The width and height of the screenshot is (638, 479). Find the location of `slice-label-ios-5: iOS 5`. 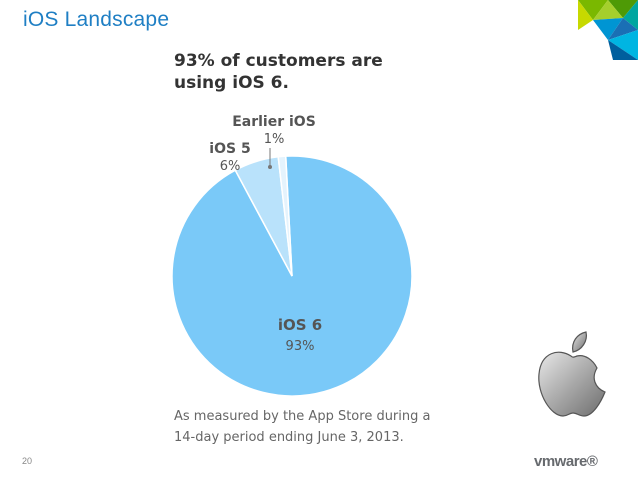

slice-label-ios-5: iOS 5 is located at coordinates (229, 149).